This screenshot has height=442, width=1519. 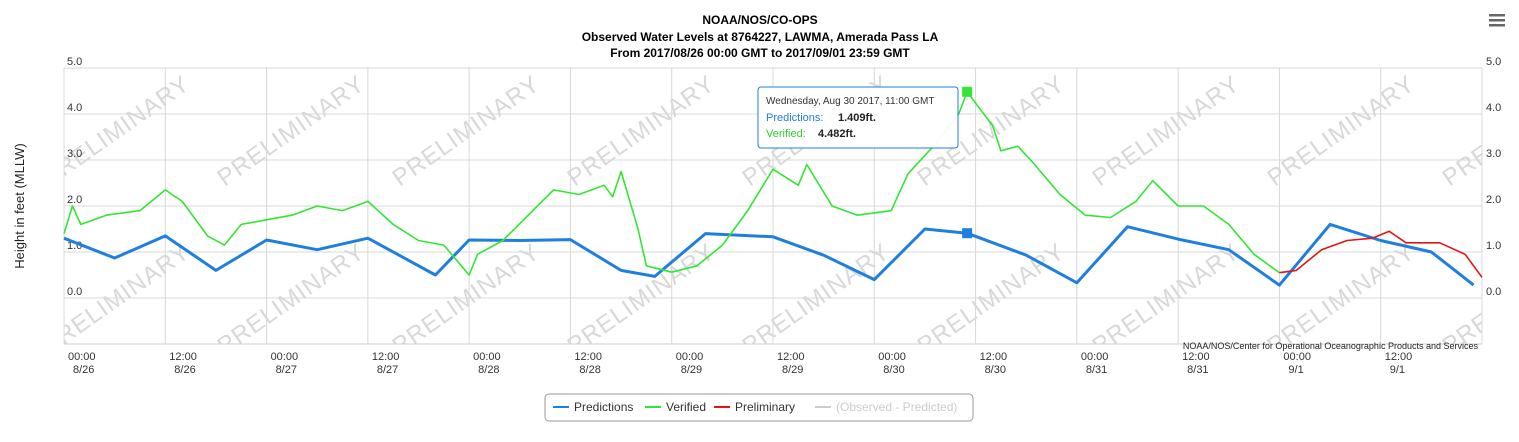 What do you see at coordinates (759, 20) in the screenshot?
I see `chart-title: NOAA/NOS/CO-OPS` at bounding box center [759, 20].